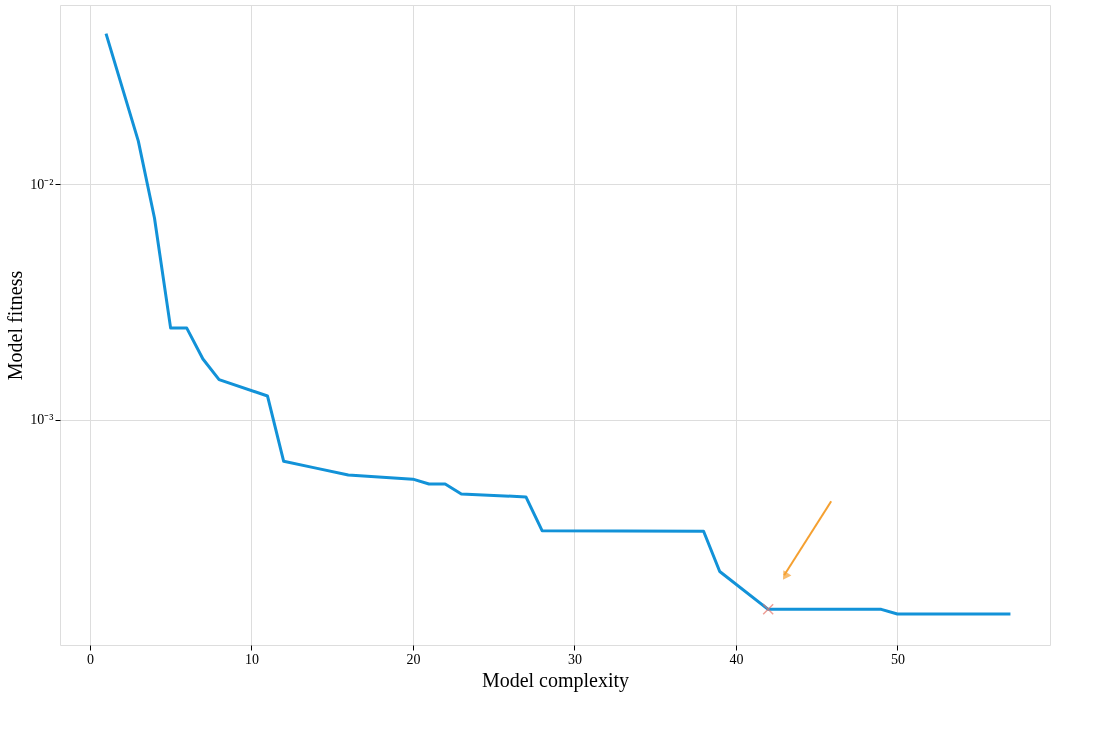  Describe the element at coordinates (90, 659) in the screenshot. I see `x-tick-label: 0` at that location.